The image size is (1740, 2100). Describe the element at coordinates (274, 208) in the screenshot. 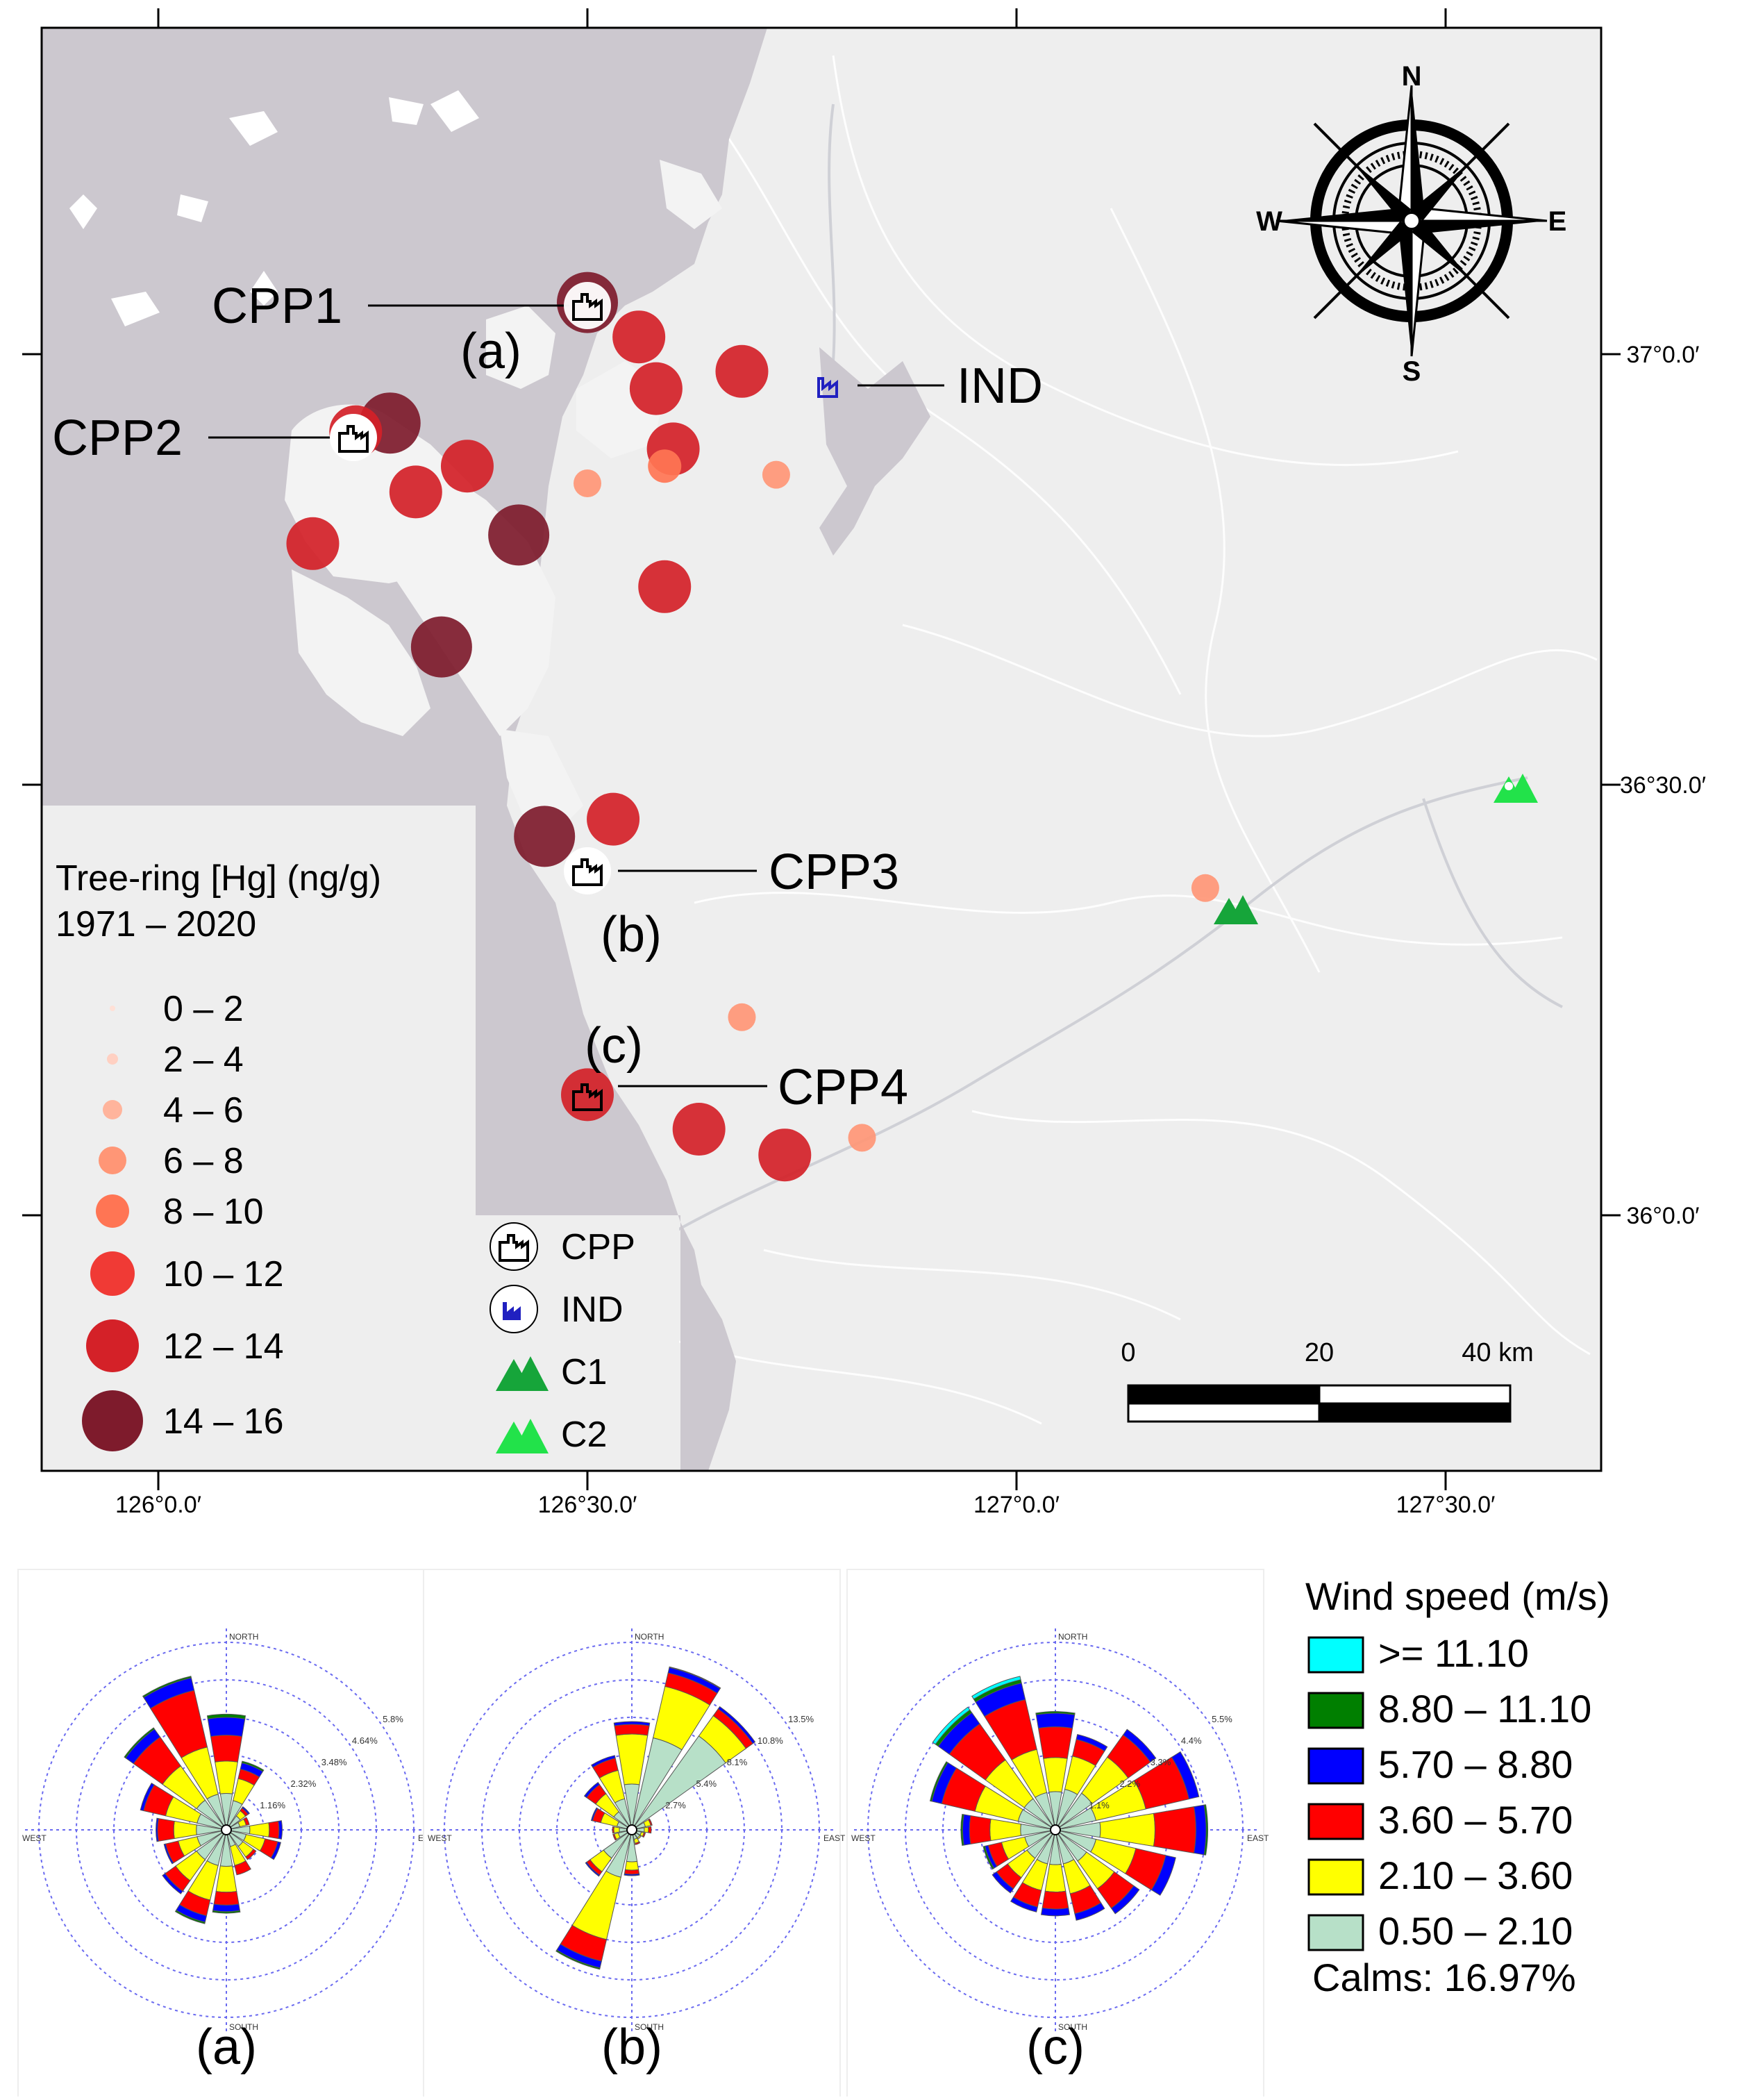

I see `map-islands` at that location.